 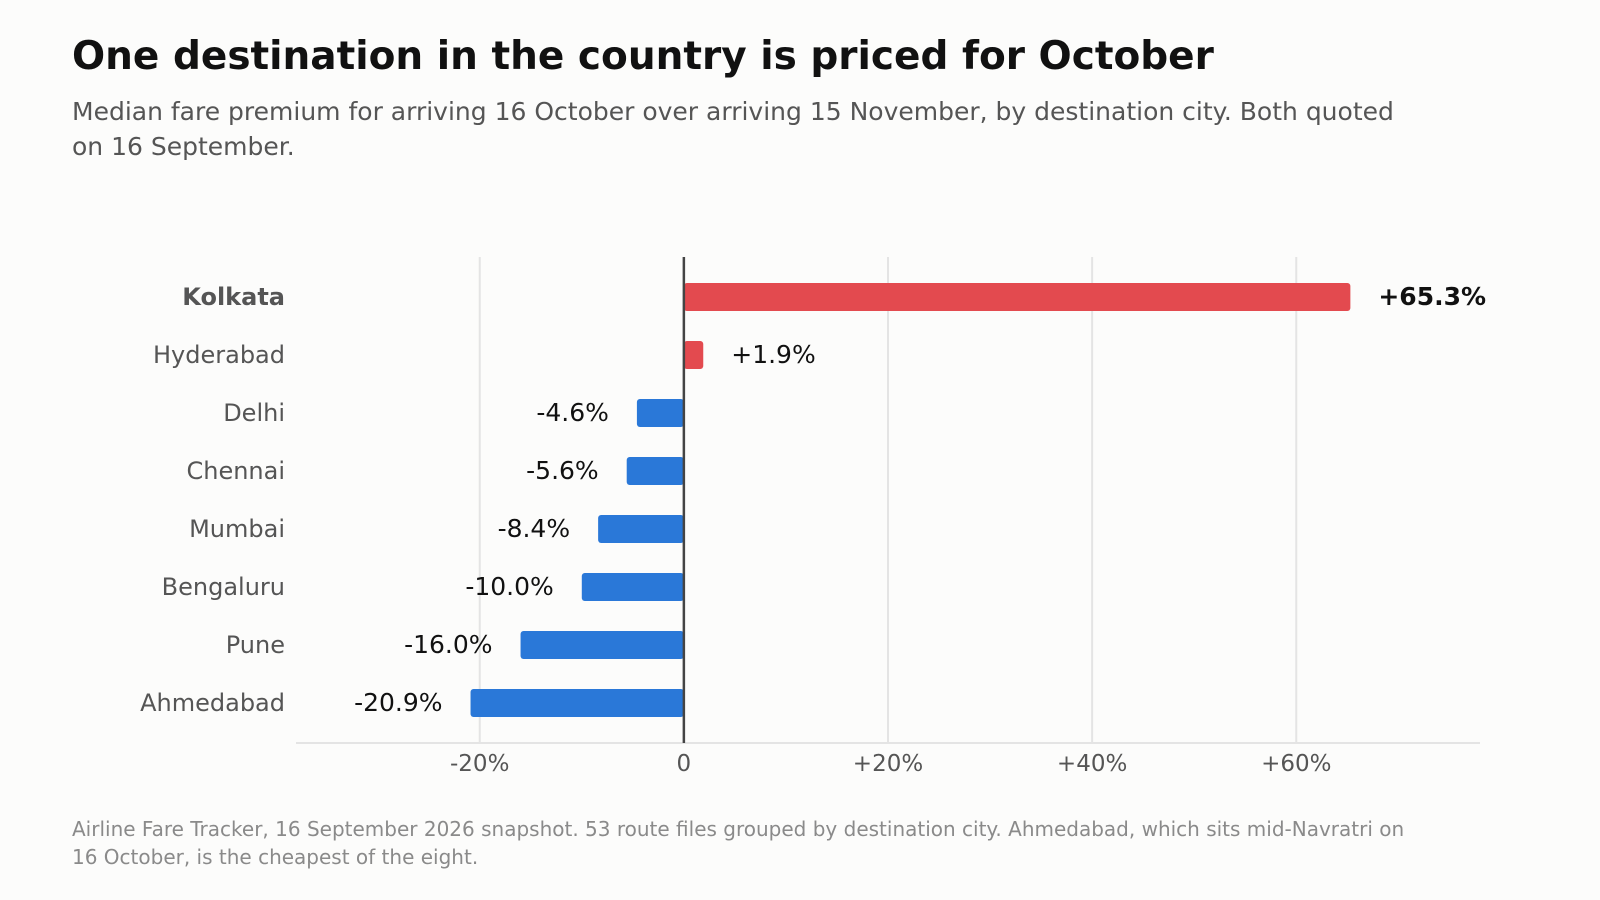 What do you see at coordinates (562, 470) in the screenshot?
I see `value-label: -5.6%` at bounding box center [562, 470].